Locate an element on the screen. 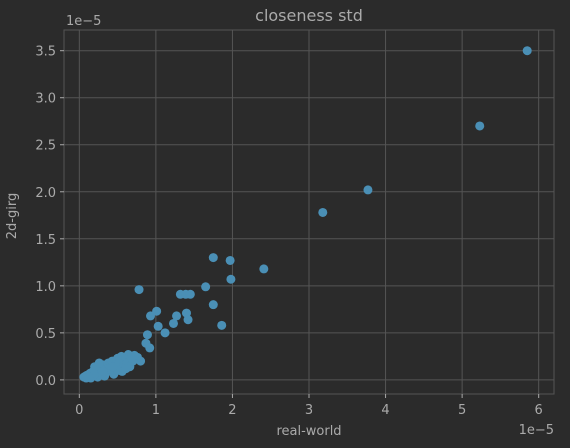 The width and height of the screenshot is (570, 448). chart-title: closeness std is located at coordinates (309, 15).